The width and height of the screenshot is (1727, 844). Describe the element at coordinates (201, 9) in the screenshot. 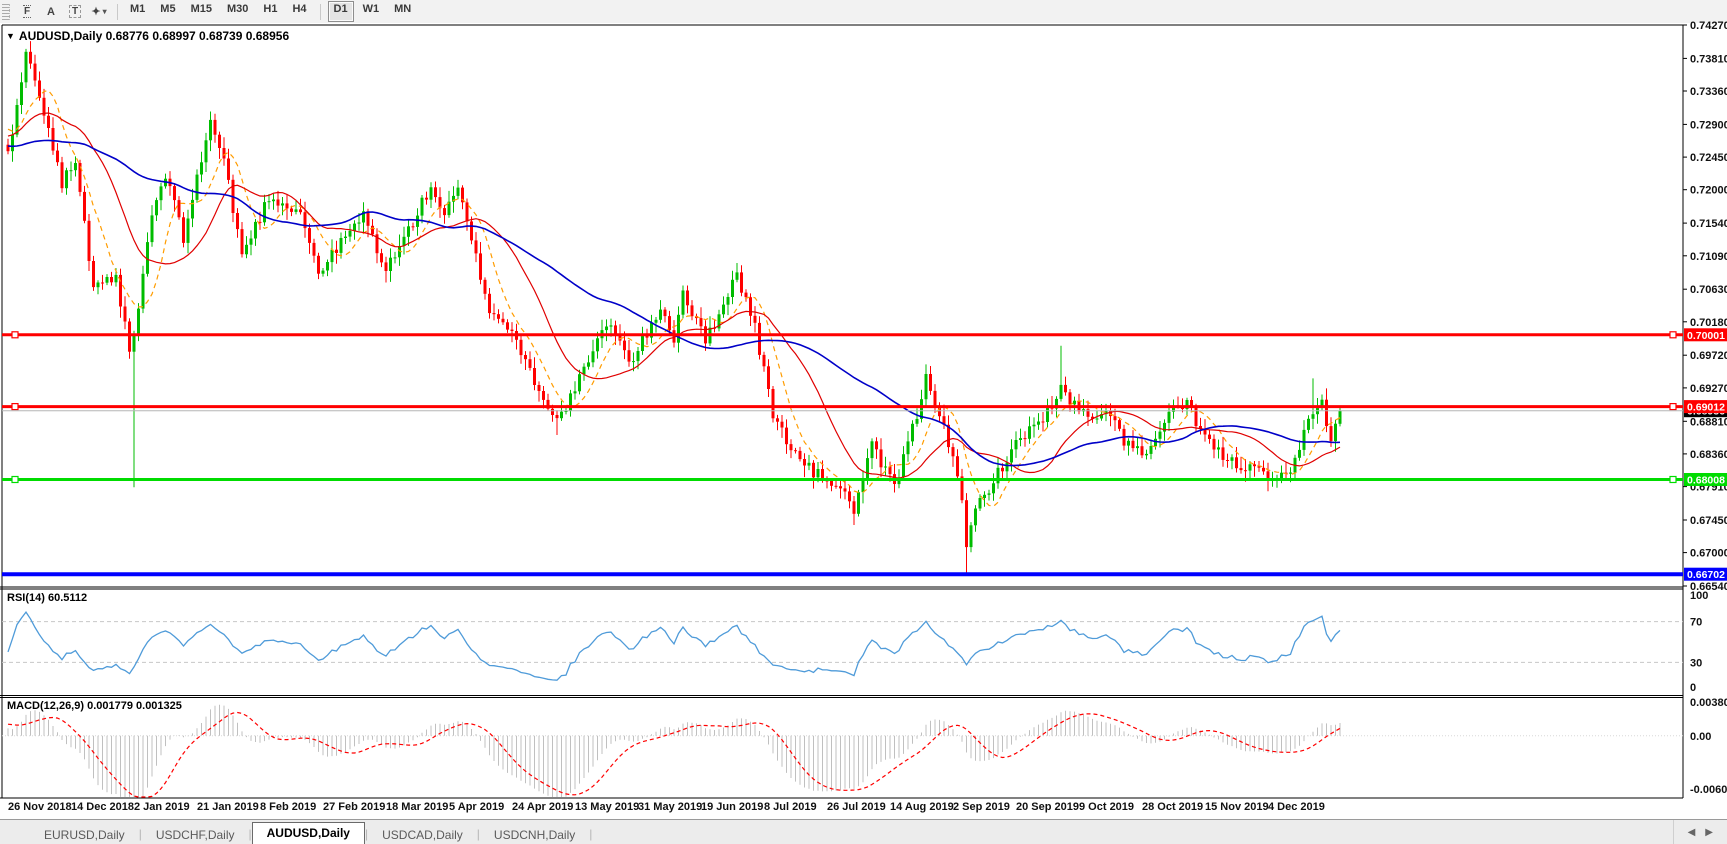

I see `timeframe-button-m15: M15` at that location.